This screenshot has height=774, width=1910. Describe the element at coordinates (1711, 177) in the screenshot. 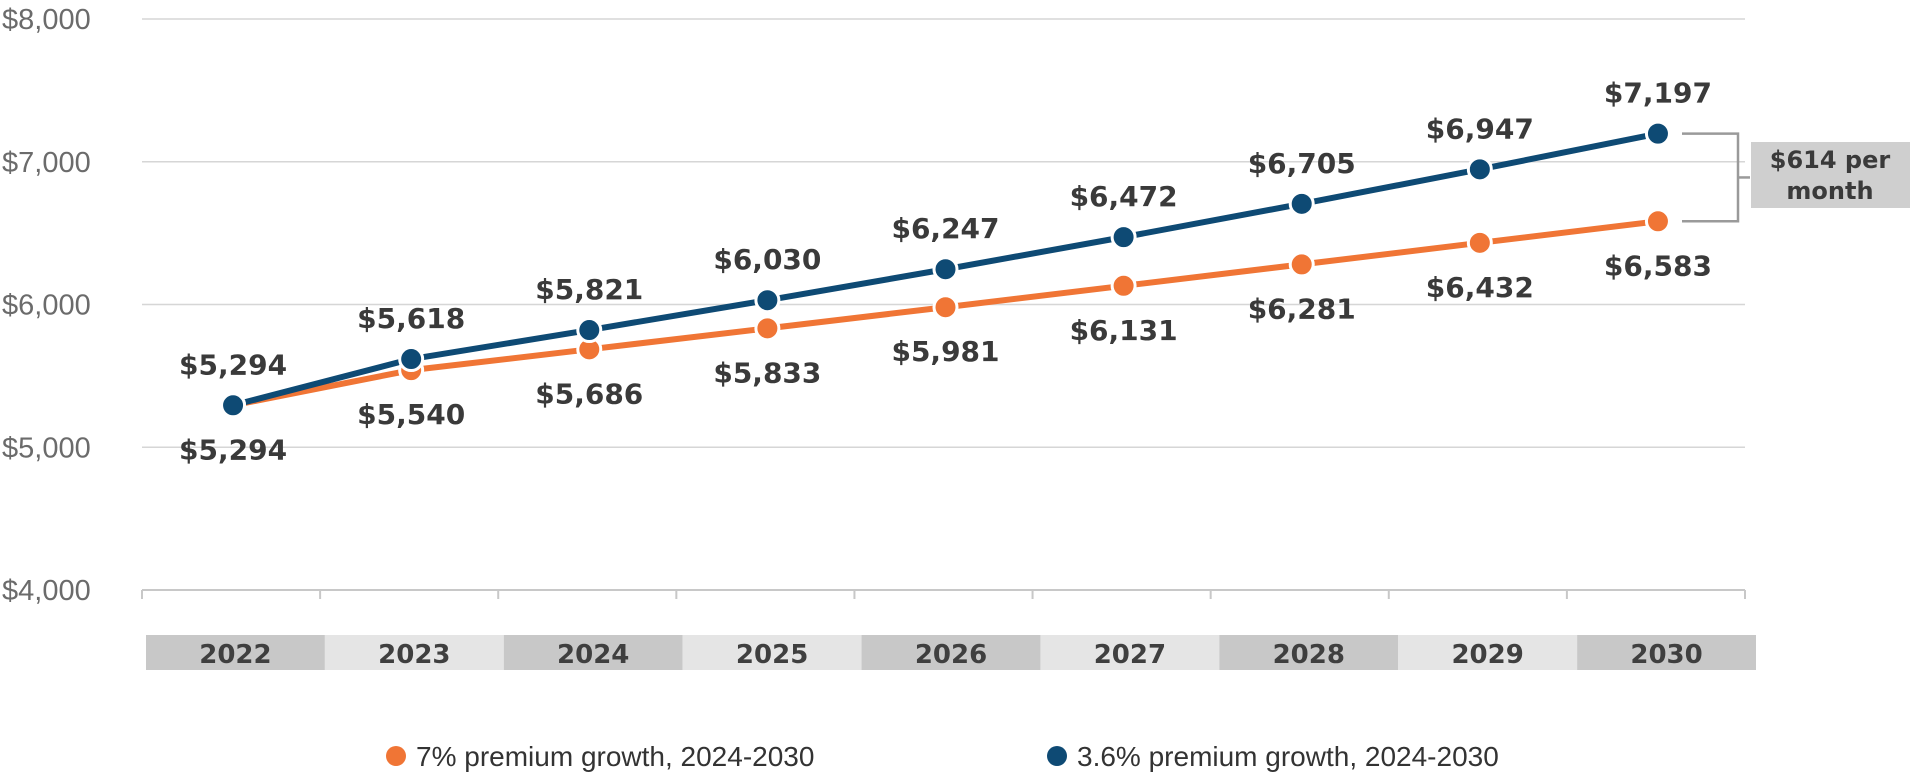

I see `callout-bracket` at that location.